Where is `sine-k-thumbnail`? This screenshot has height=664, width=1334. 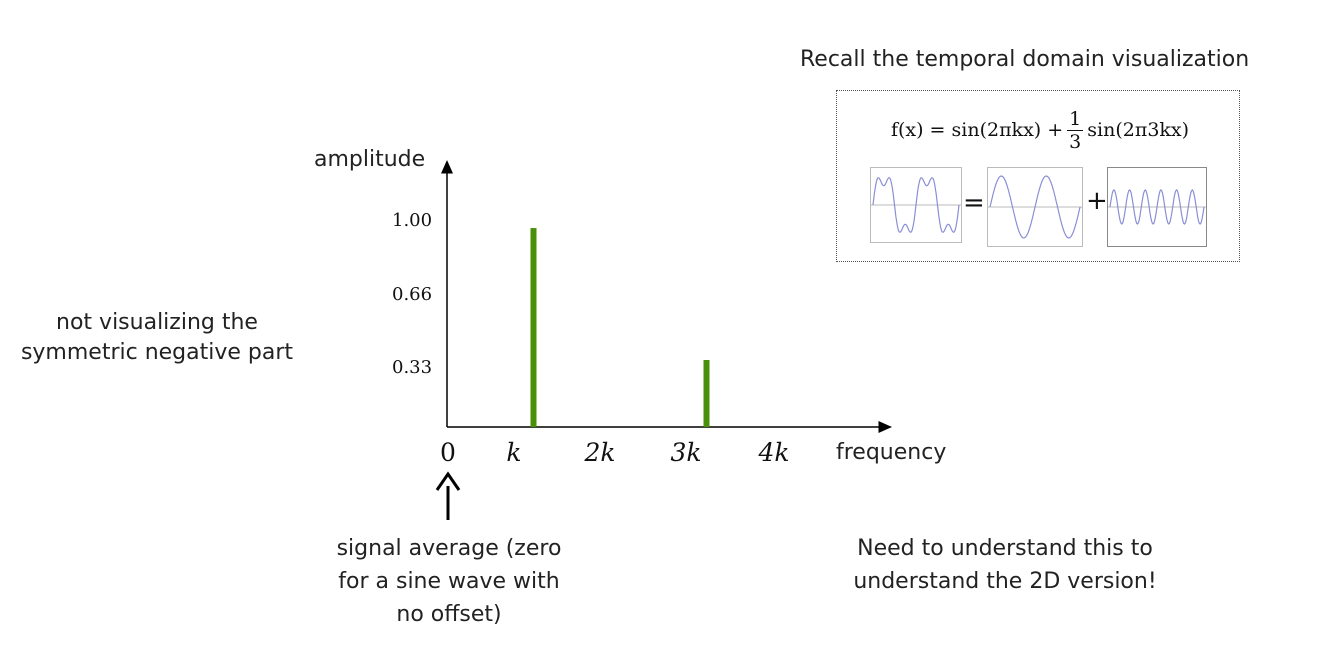 sine-k-thumbnail is located at coordinates (1035, 207).